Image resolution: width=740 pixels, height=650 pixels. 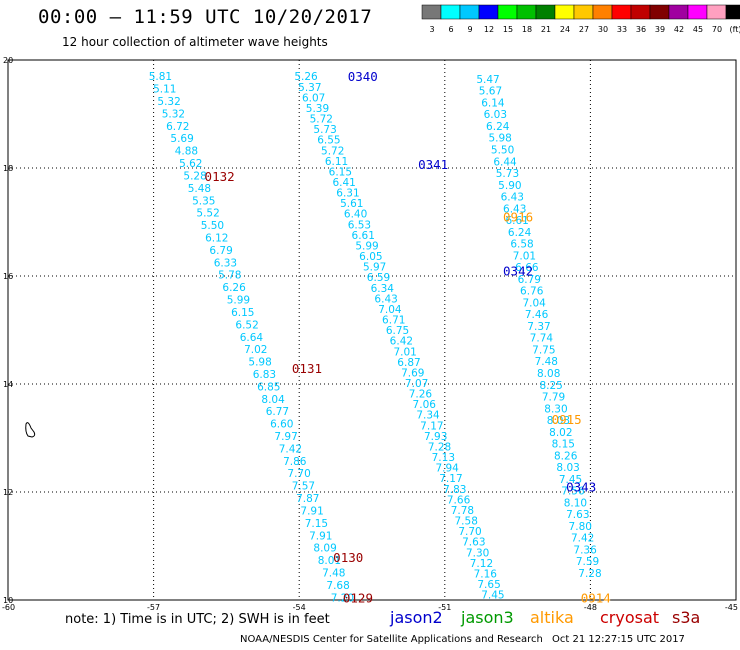 I want to click on swh-value-label: 7.42, so click(x=290, y=449).